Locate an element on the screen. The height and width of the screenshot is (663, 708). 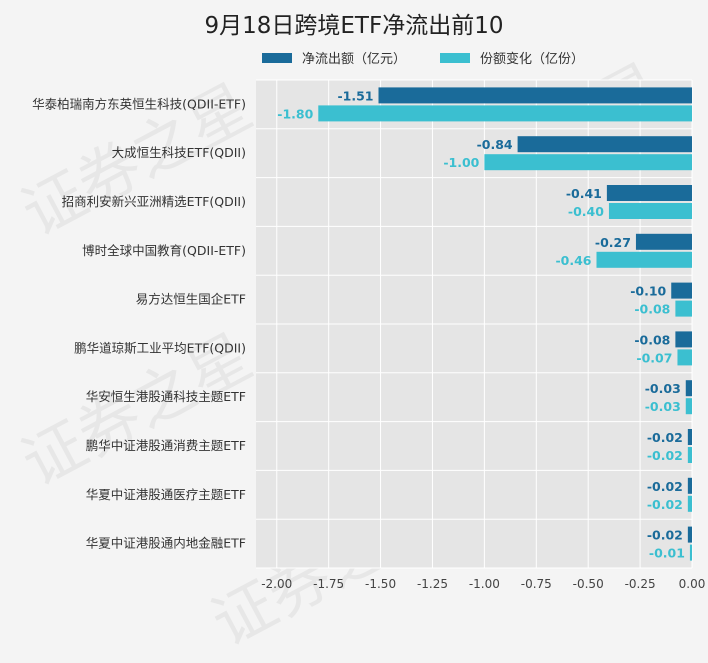
y-category-label: 鹏华道琼斯工业平均ETF(QDII) is located at coordinates (160, 347).